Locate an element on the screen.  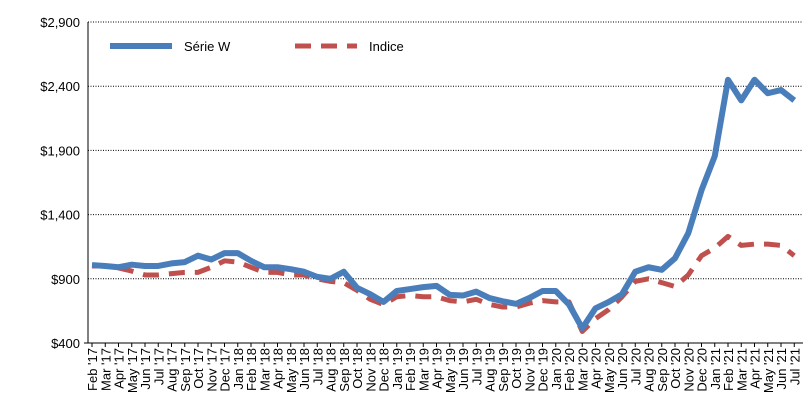
x-tick-label: Sep '18 is located at coordinates (344, 370).